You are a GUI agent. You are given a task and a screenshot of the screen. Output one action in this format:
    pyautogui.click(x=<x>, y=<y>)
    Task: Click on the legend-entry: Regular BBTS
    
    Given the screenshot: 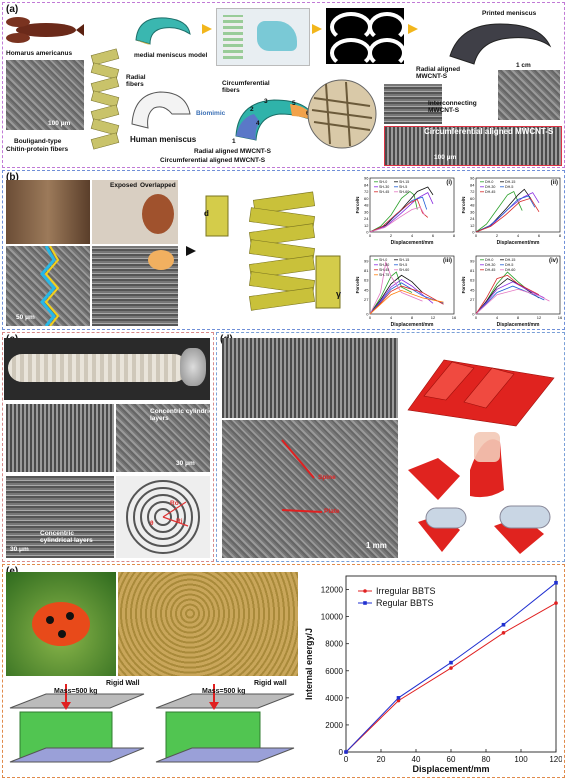 What is the action you would take?
    pyautogui.click(x=405, y=603)
    